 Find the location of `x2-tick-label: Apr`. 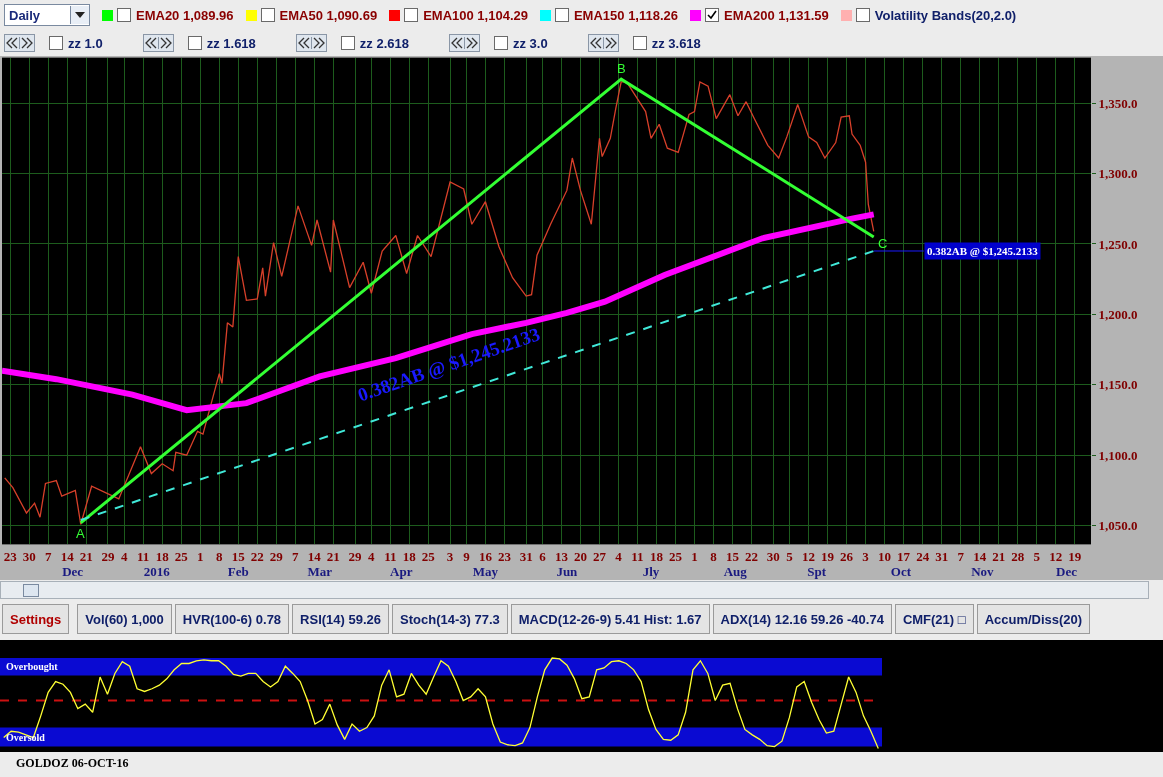

x2-tick-label: Apr is located at coordinates (401, 571).